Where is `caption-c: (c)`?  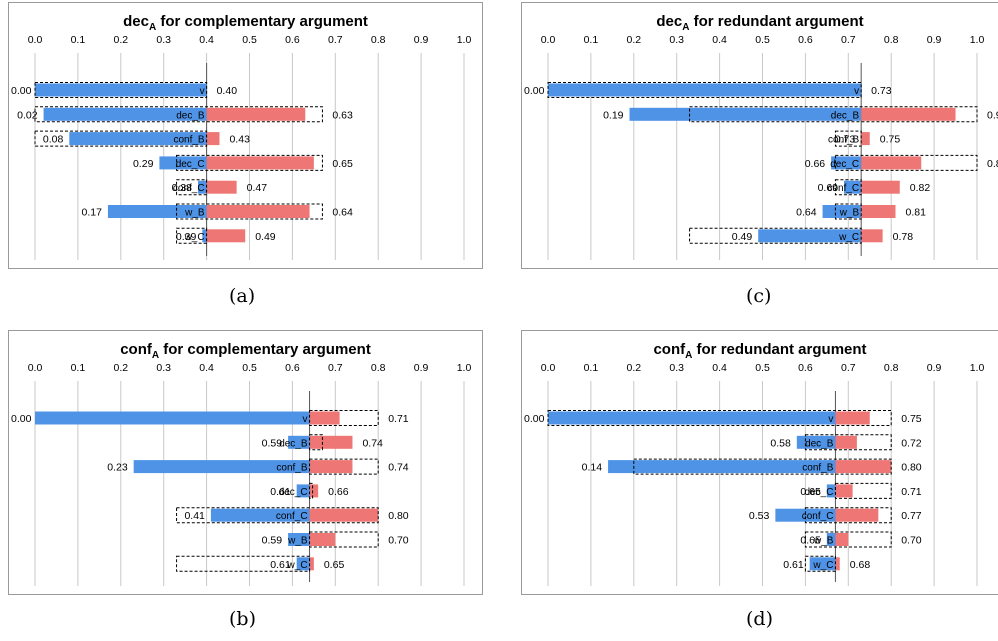 caption-c: (c) is located at coordinates (759, 296).